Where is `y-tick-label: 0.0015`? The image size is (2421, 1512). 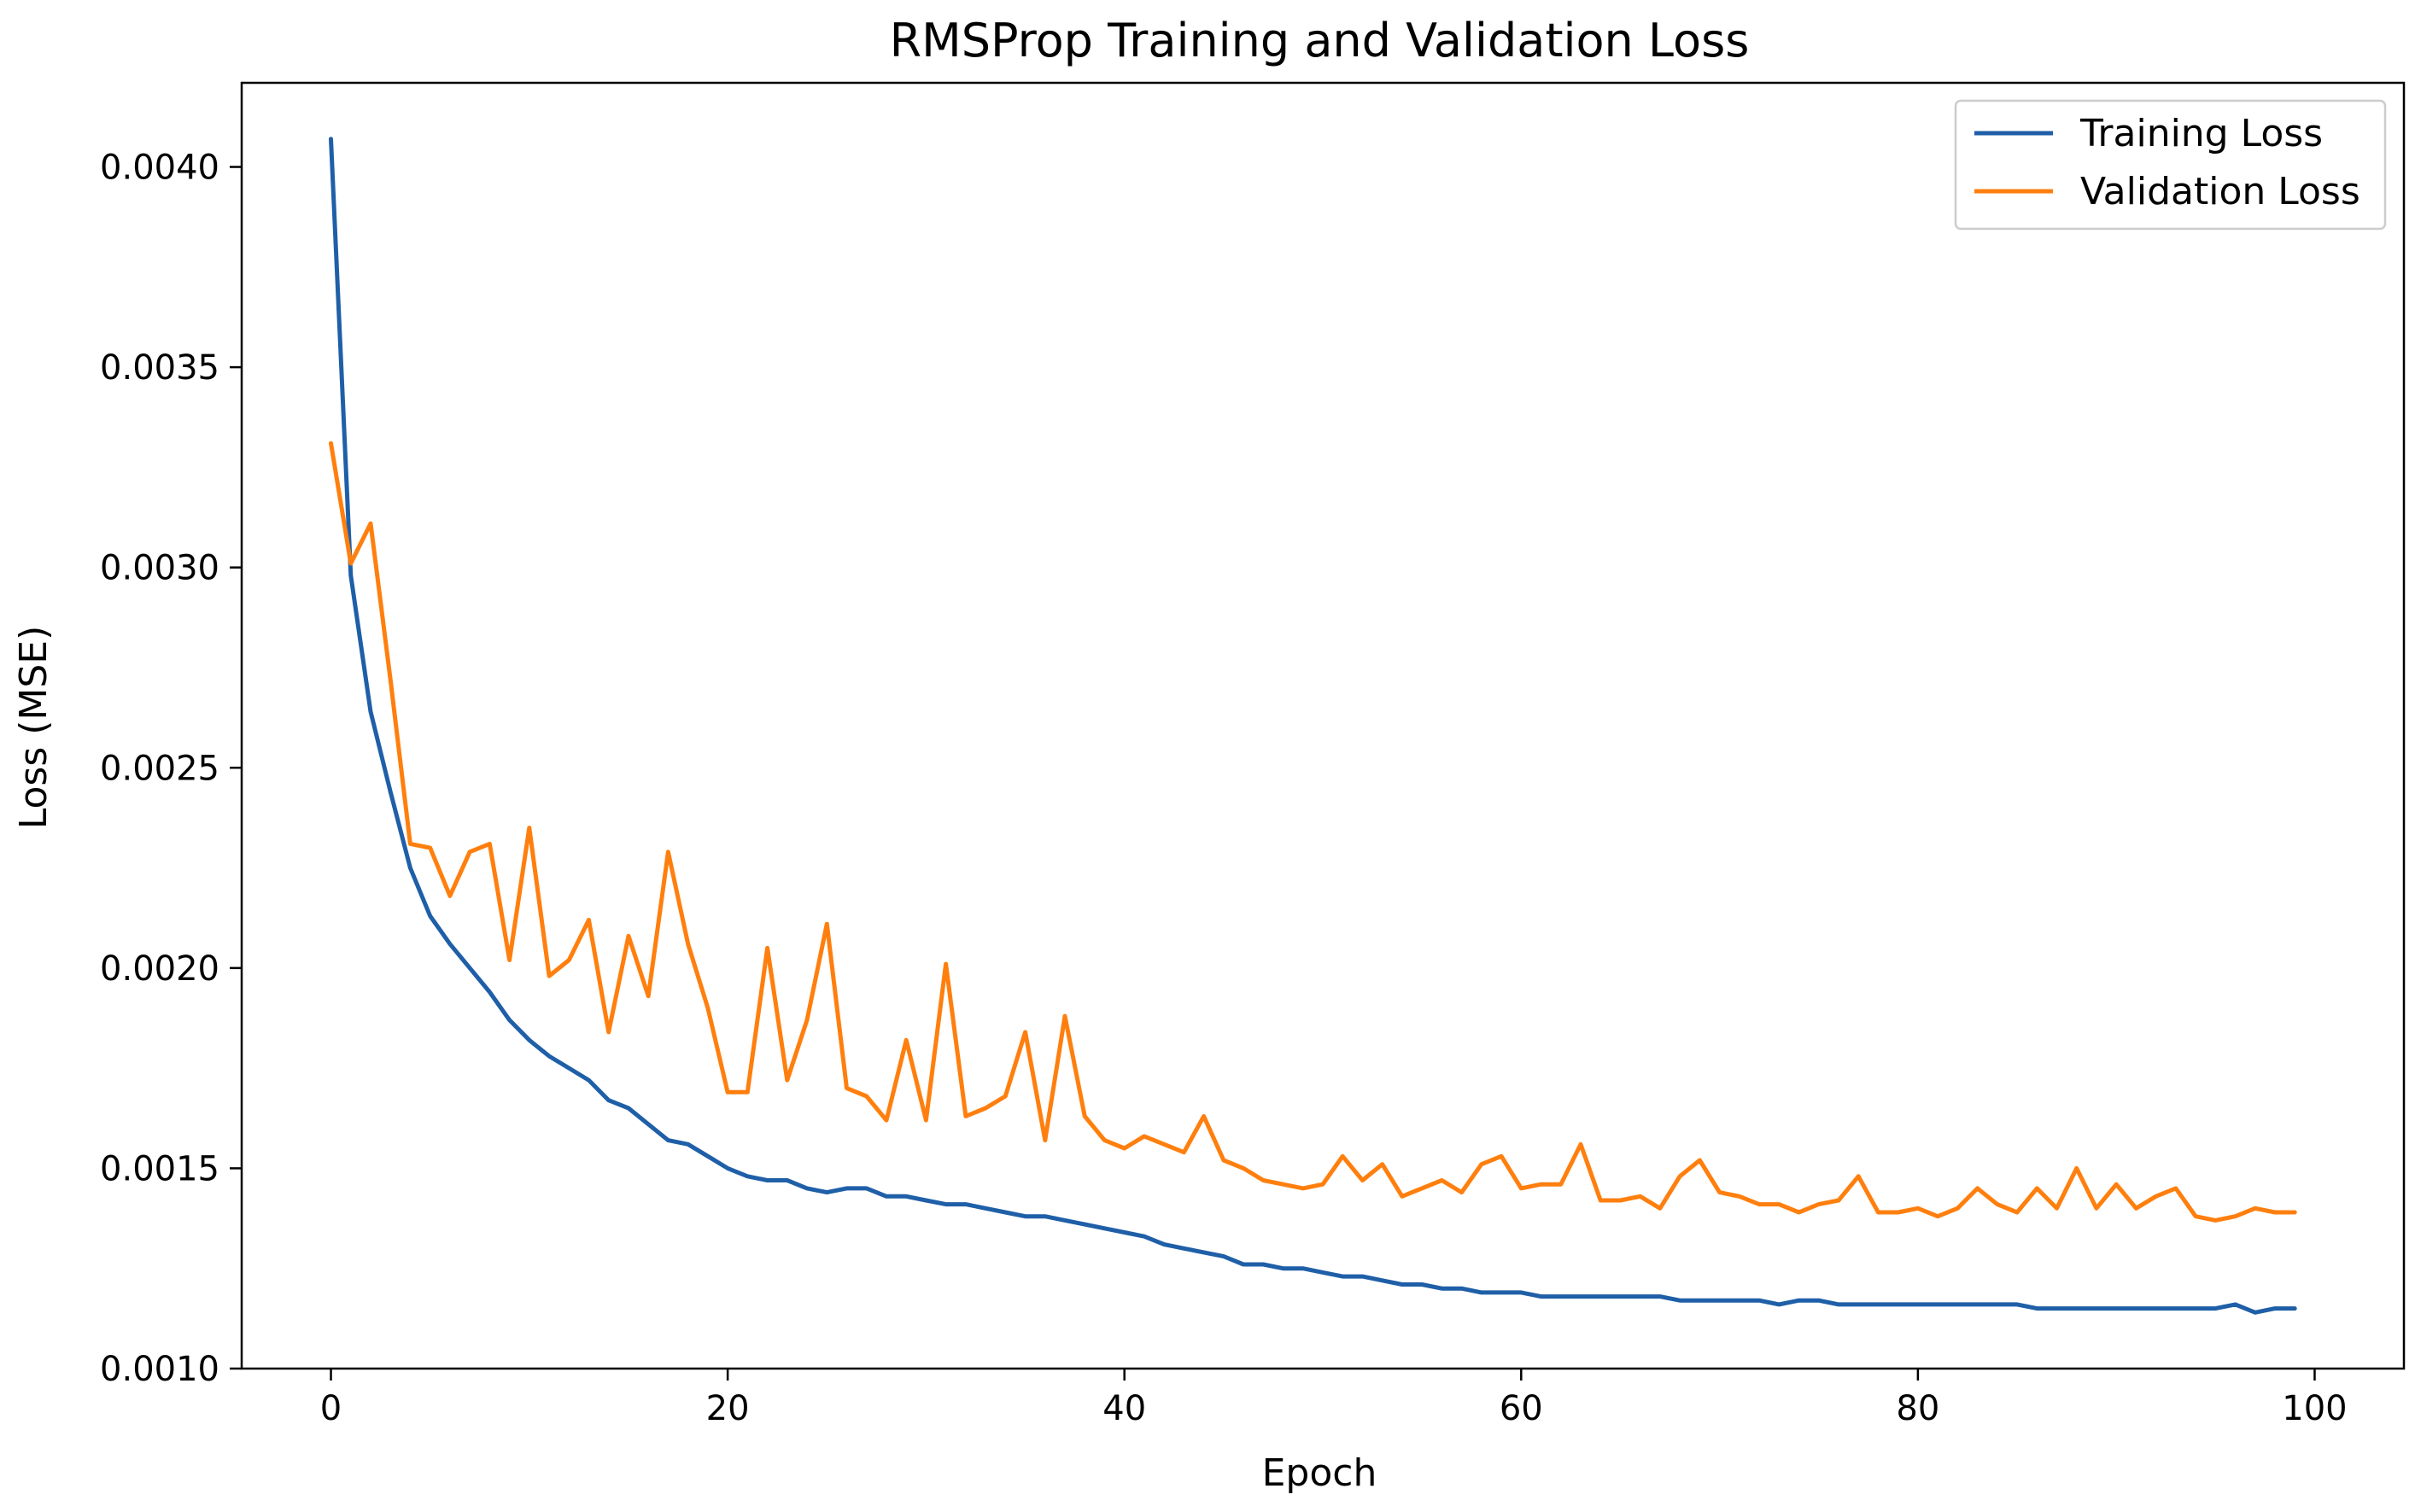 y-tick-label: 0.0015 is located at coordinates (159, 1168).